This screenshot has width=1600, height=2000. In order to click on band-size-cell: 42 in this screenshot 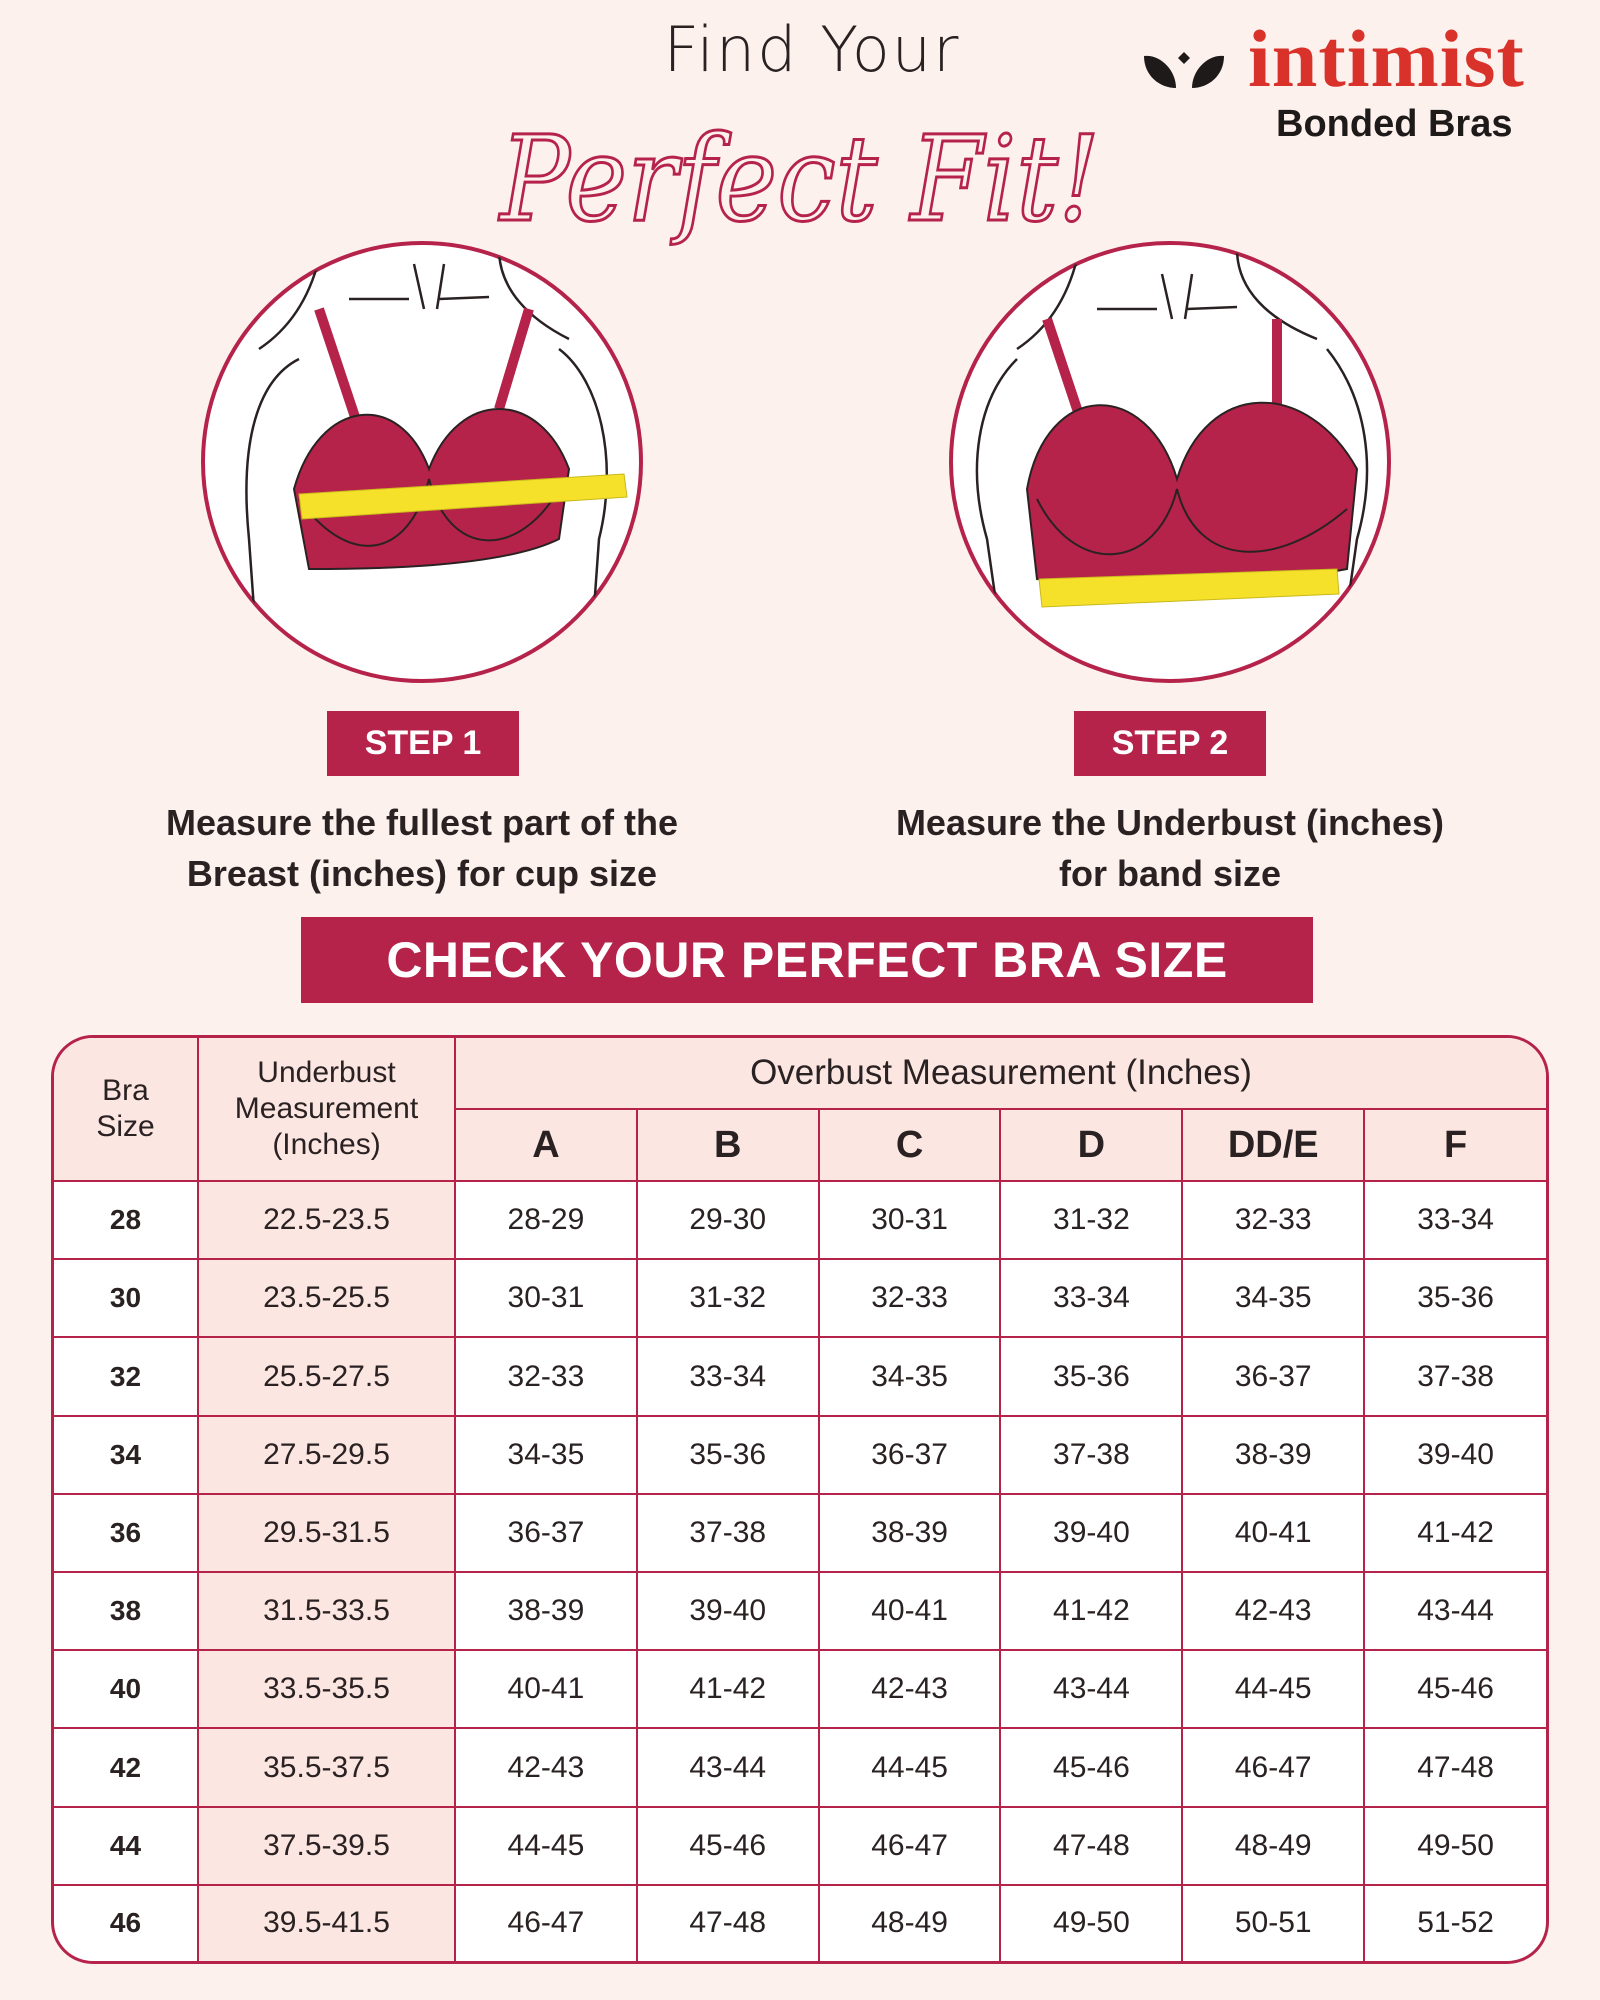, I will do `click(126, 1767)`.